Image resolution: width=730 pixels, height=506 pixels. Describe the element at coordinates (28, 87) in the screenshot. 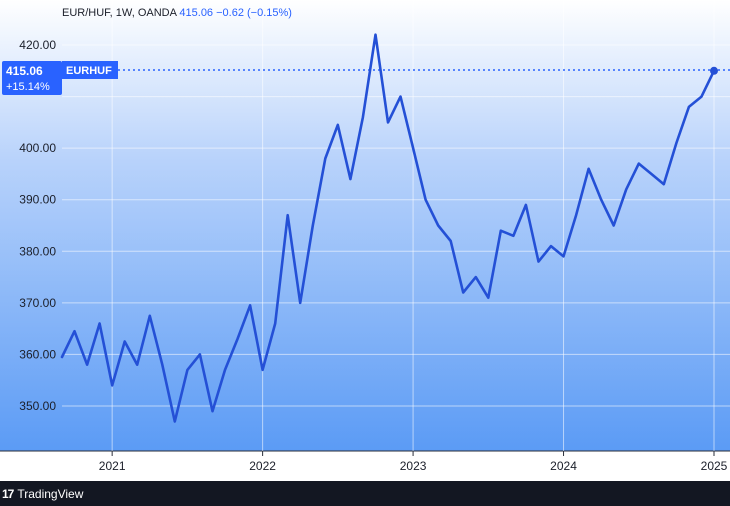

I see `price-badge-pct: +15.14%` at that location.